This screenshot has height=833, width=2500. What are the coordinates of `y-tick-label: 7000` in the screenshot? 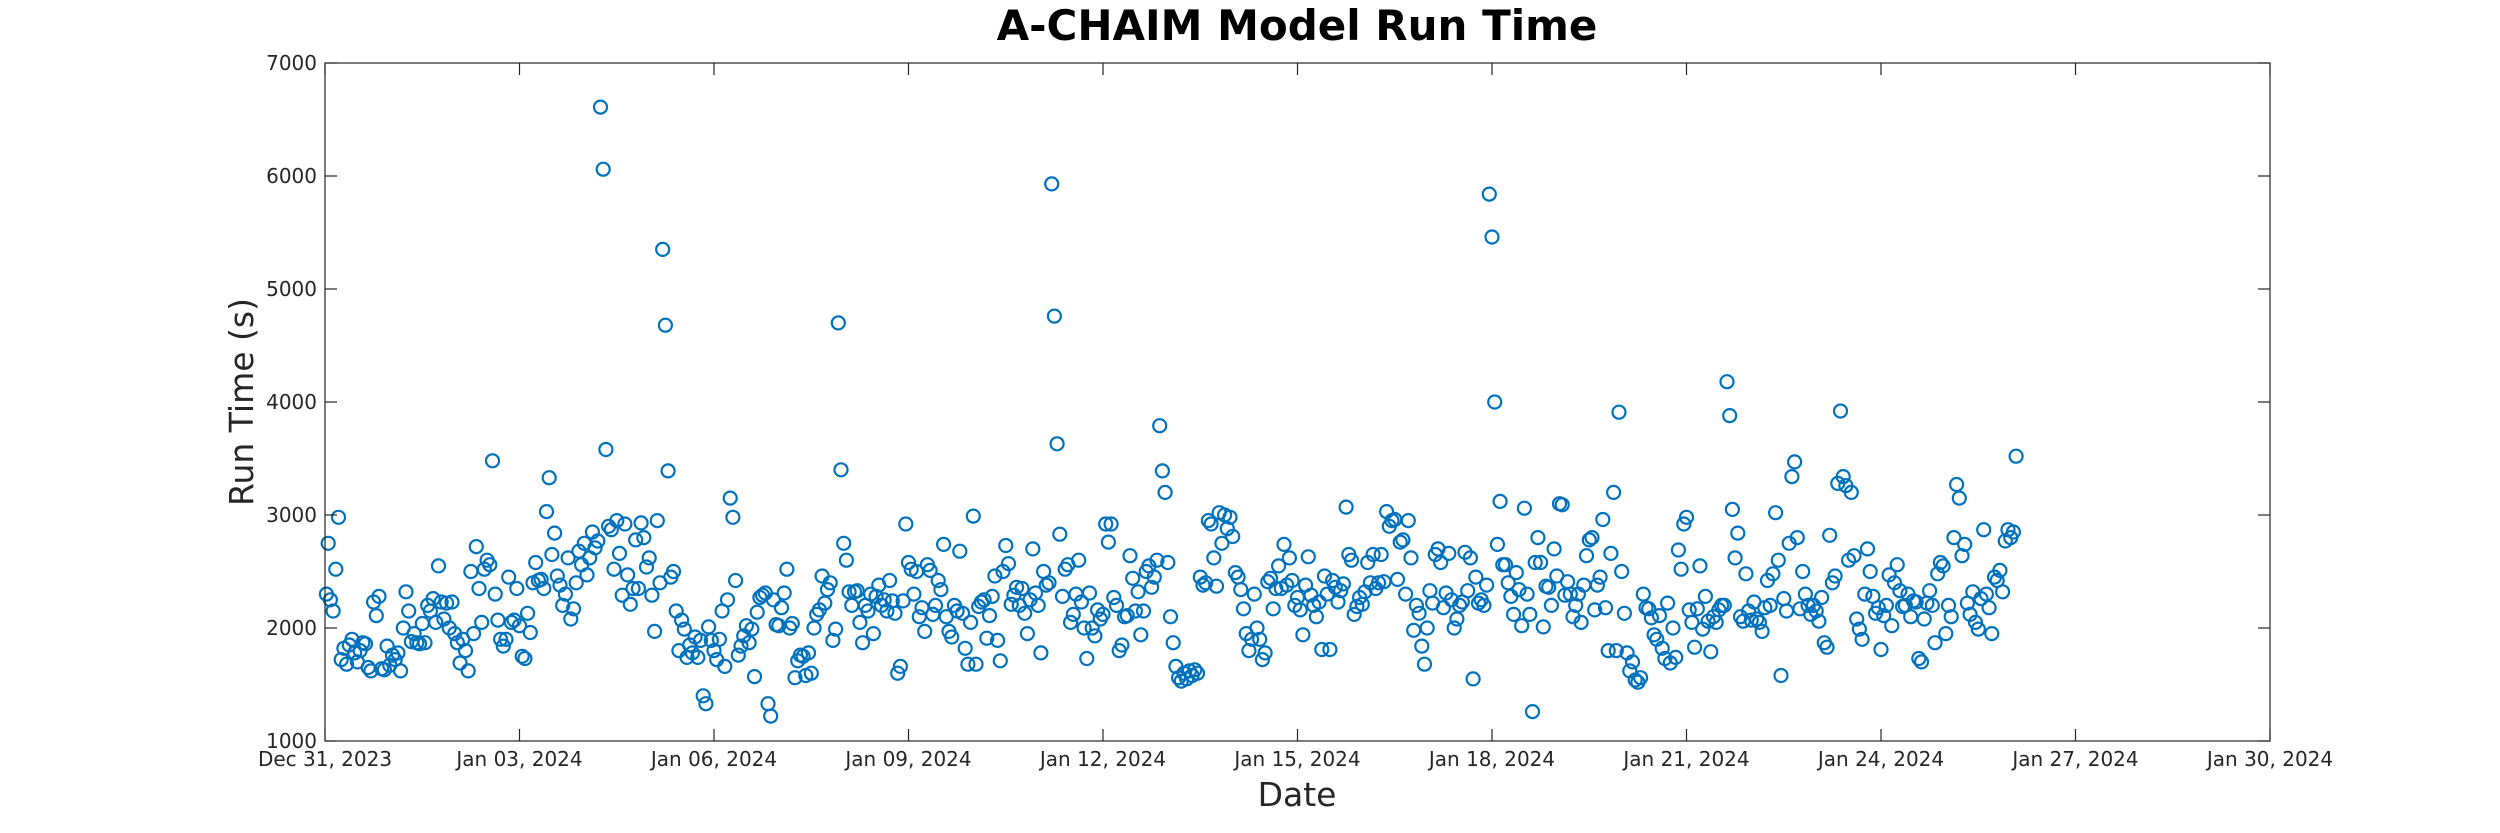 It's located at (291, 63).